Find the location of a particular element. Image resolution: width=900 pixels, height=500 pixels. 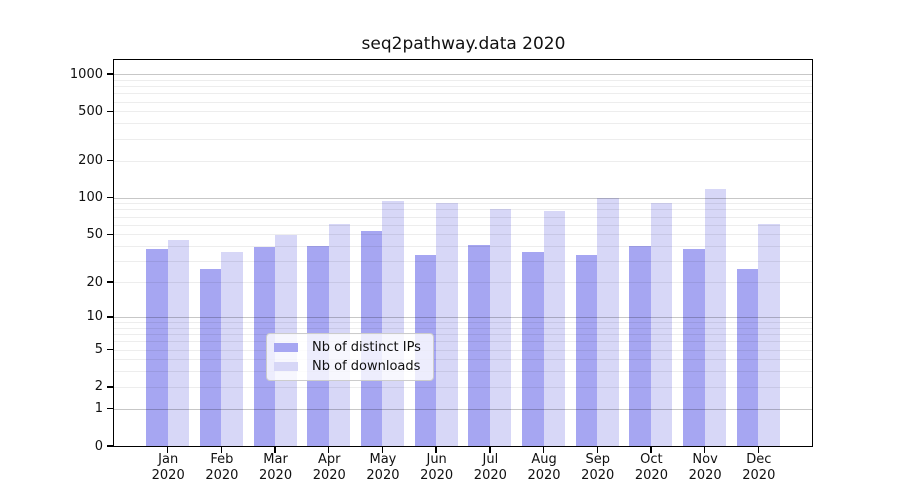

x-tick-label-sep: Sep 2020 is located at coordinates (598, 467).